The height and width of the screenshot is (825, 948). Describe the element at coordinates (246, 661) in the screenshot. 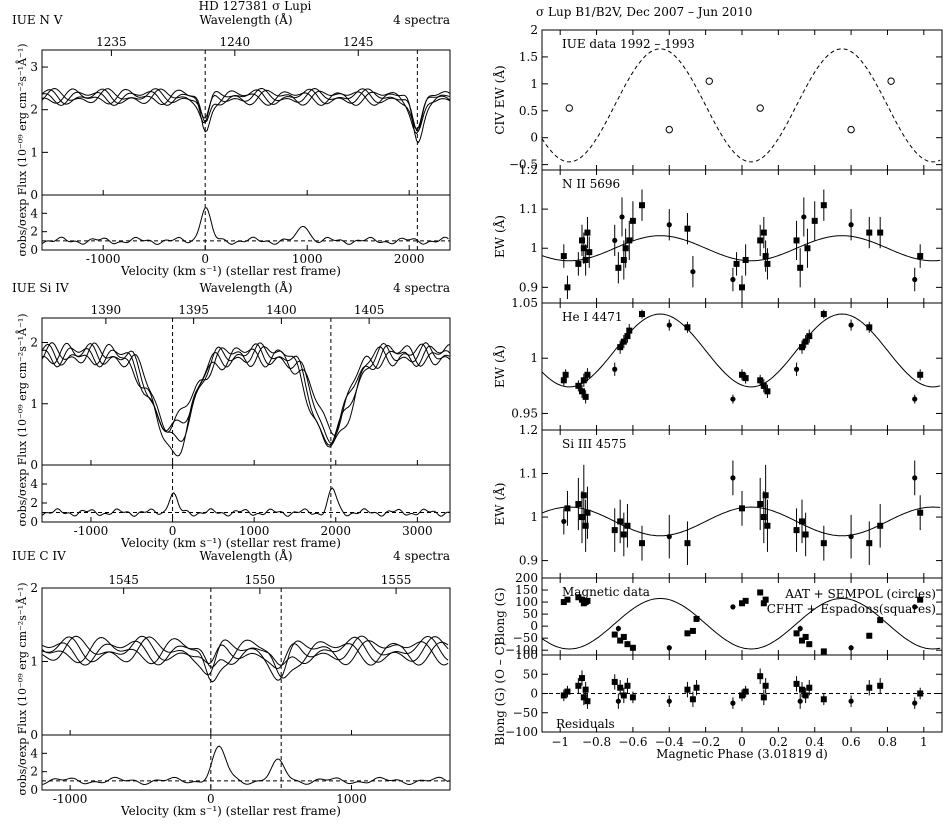

I see `flux-frame` at that location.